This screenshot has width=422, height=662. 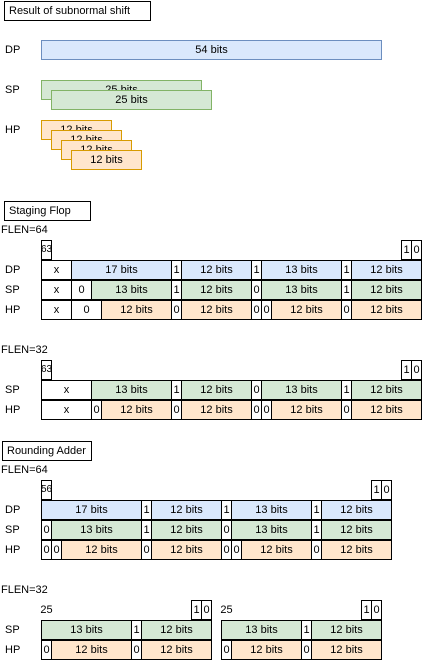 I want to click on rounding-flen64-msb-index: 56, so click(x=46, y=490).